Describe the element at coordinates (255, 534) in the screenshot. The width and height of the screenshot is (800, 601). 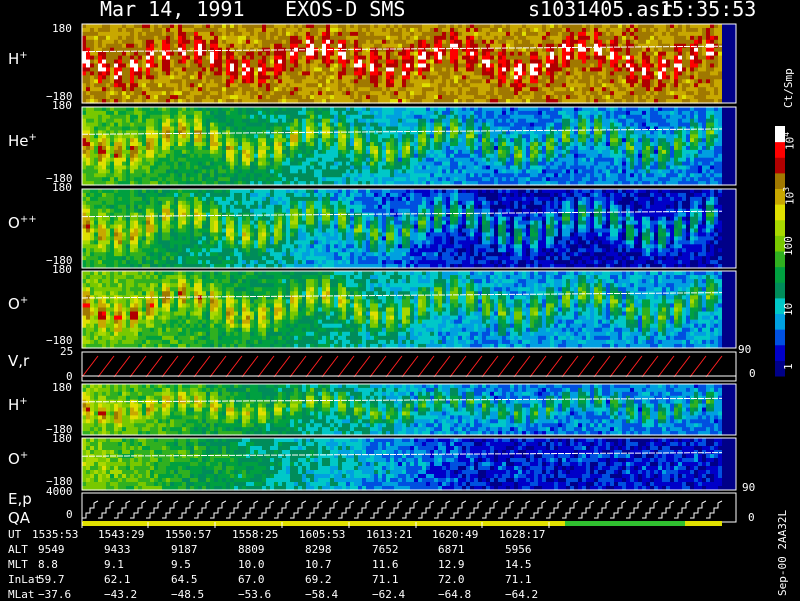
I see `ephemeris-cell: 1558:25` at that location.